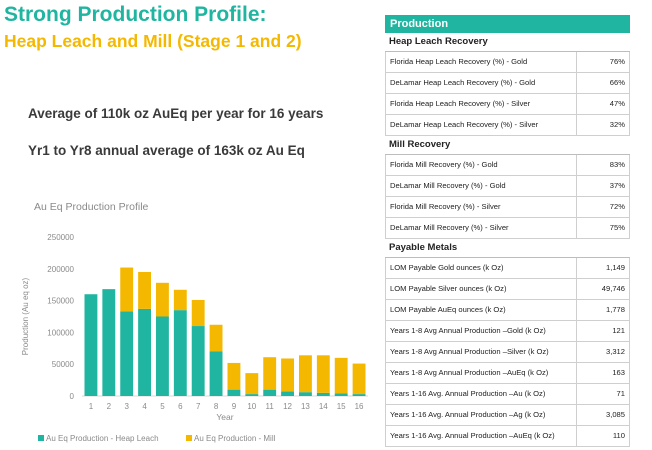 The width and height of the screenshot is (652, 450). Describe the element at coordinates (603, 83) in the screenshot. I see `table-row-value: 66%` at that location.